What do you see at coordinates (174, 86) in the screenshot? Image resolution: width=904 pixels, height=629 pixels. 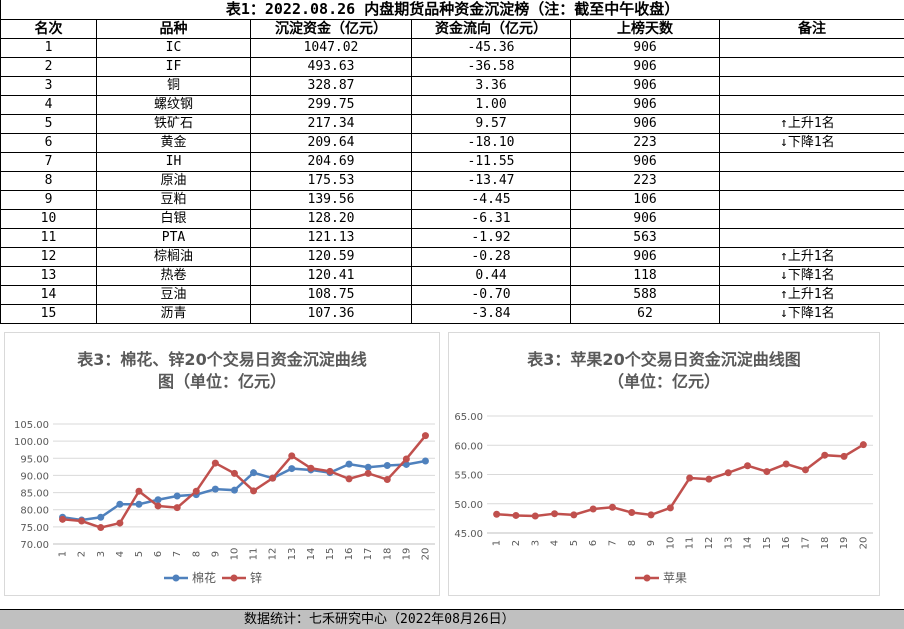 I see `variety-cell: 铜` at bounding box center [174, 86].